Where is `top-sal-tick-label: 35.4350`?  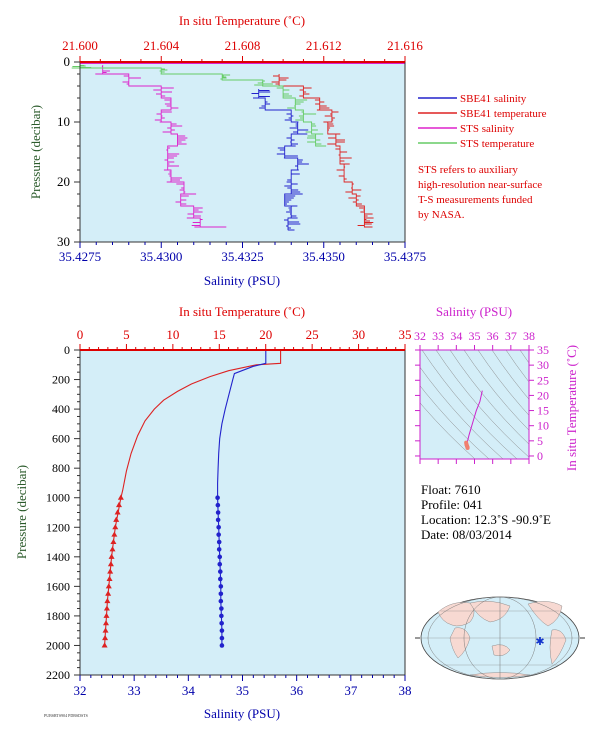 top-sal-tick-label: 35.4350 is located at coordinates (324, 256).